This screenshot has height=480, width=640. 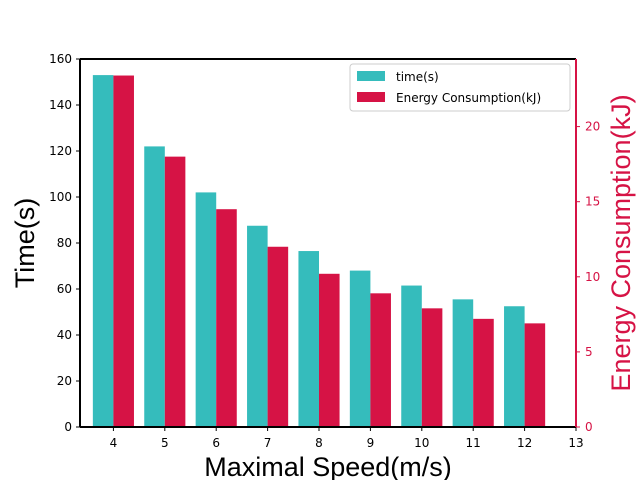 What do you see at coordinates (328, 466) in the screenshot?
I see `x-axis-title: Maximal Speed(m/s)` at bounding box center [328, 466].